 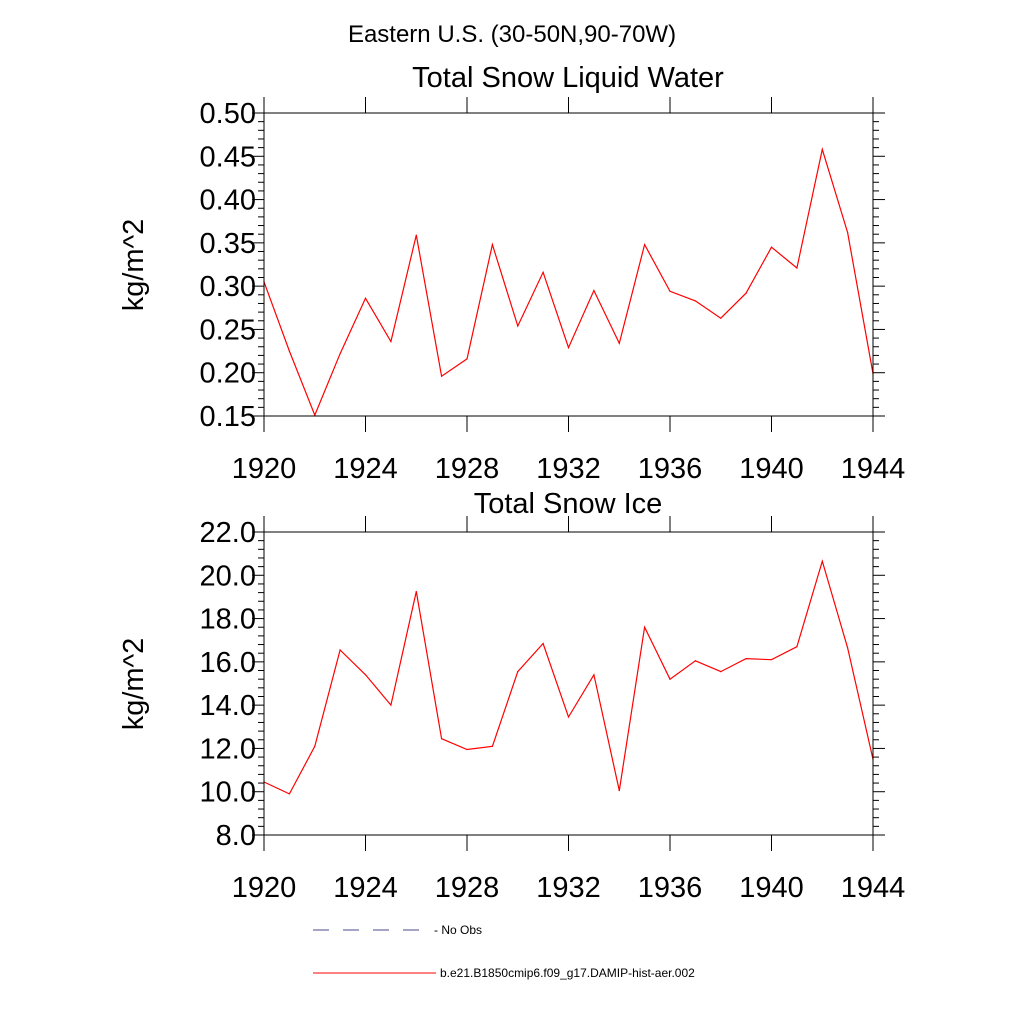 I want to click on y-tick-label: 0.25, so click(x=228, y=330).